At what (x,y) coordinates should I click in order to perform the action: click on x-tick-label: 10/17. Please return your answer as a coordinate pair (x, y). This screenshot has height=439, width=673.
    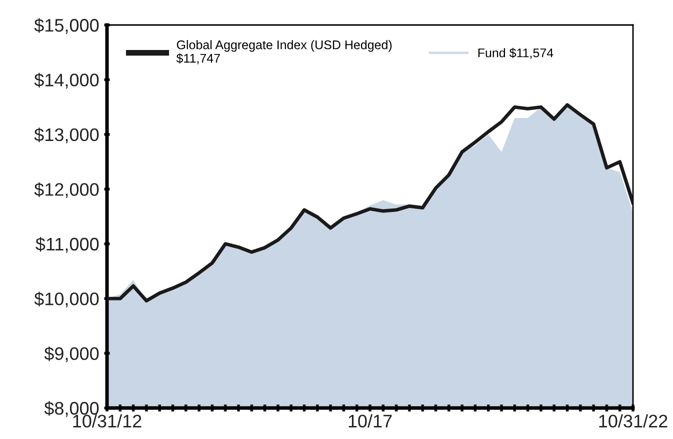
    Looking at the image, I should click on (370, 421).